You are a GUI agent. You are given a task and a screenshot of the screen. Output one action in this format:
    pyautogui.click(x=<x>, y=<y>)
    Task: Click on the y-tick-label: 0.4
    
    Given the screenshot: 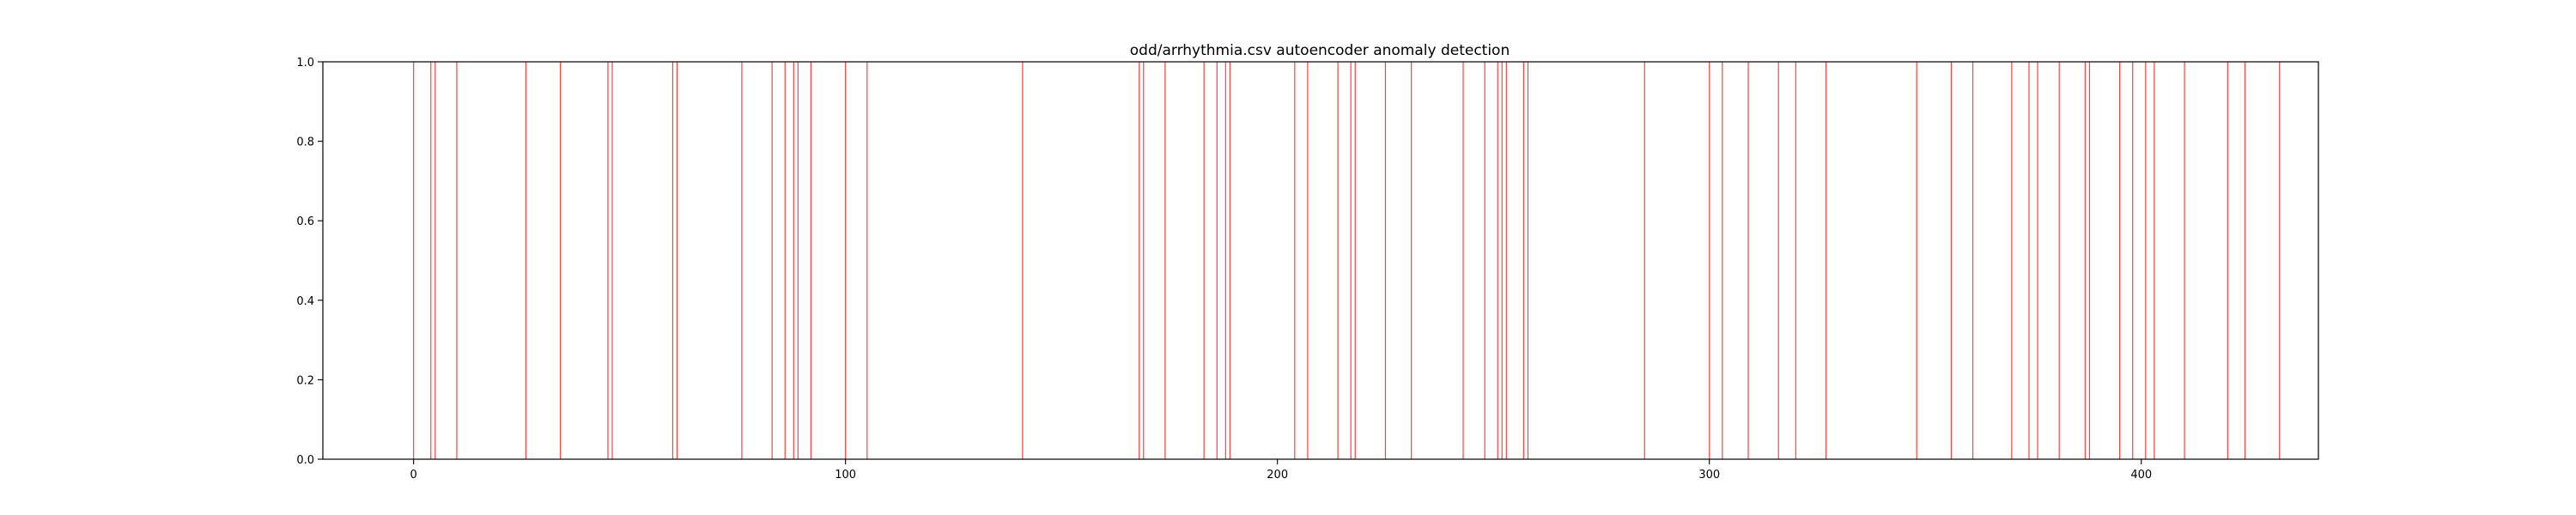 What is the action you would take?
    pyautogui.click(x=305, y=301)
    